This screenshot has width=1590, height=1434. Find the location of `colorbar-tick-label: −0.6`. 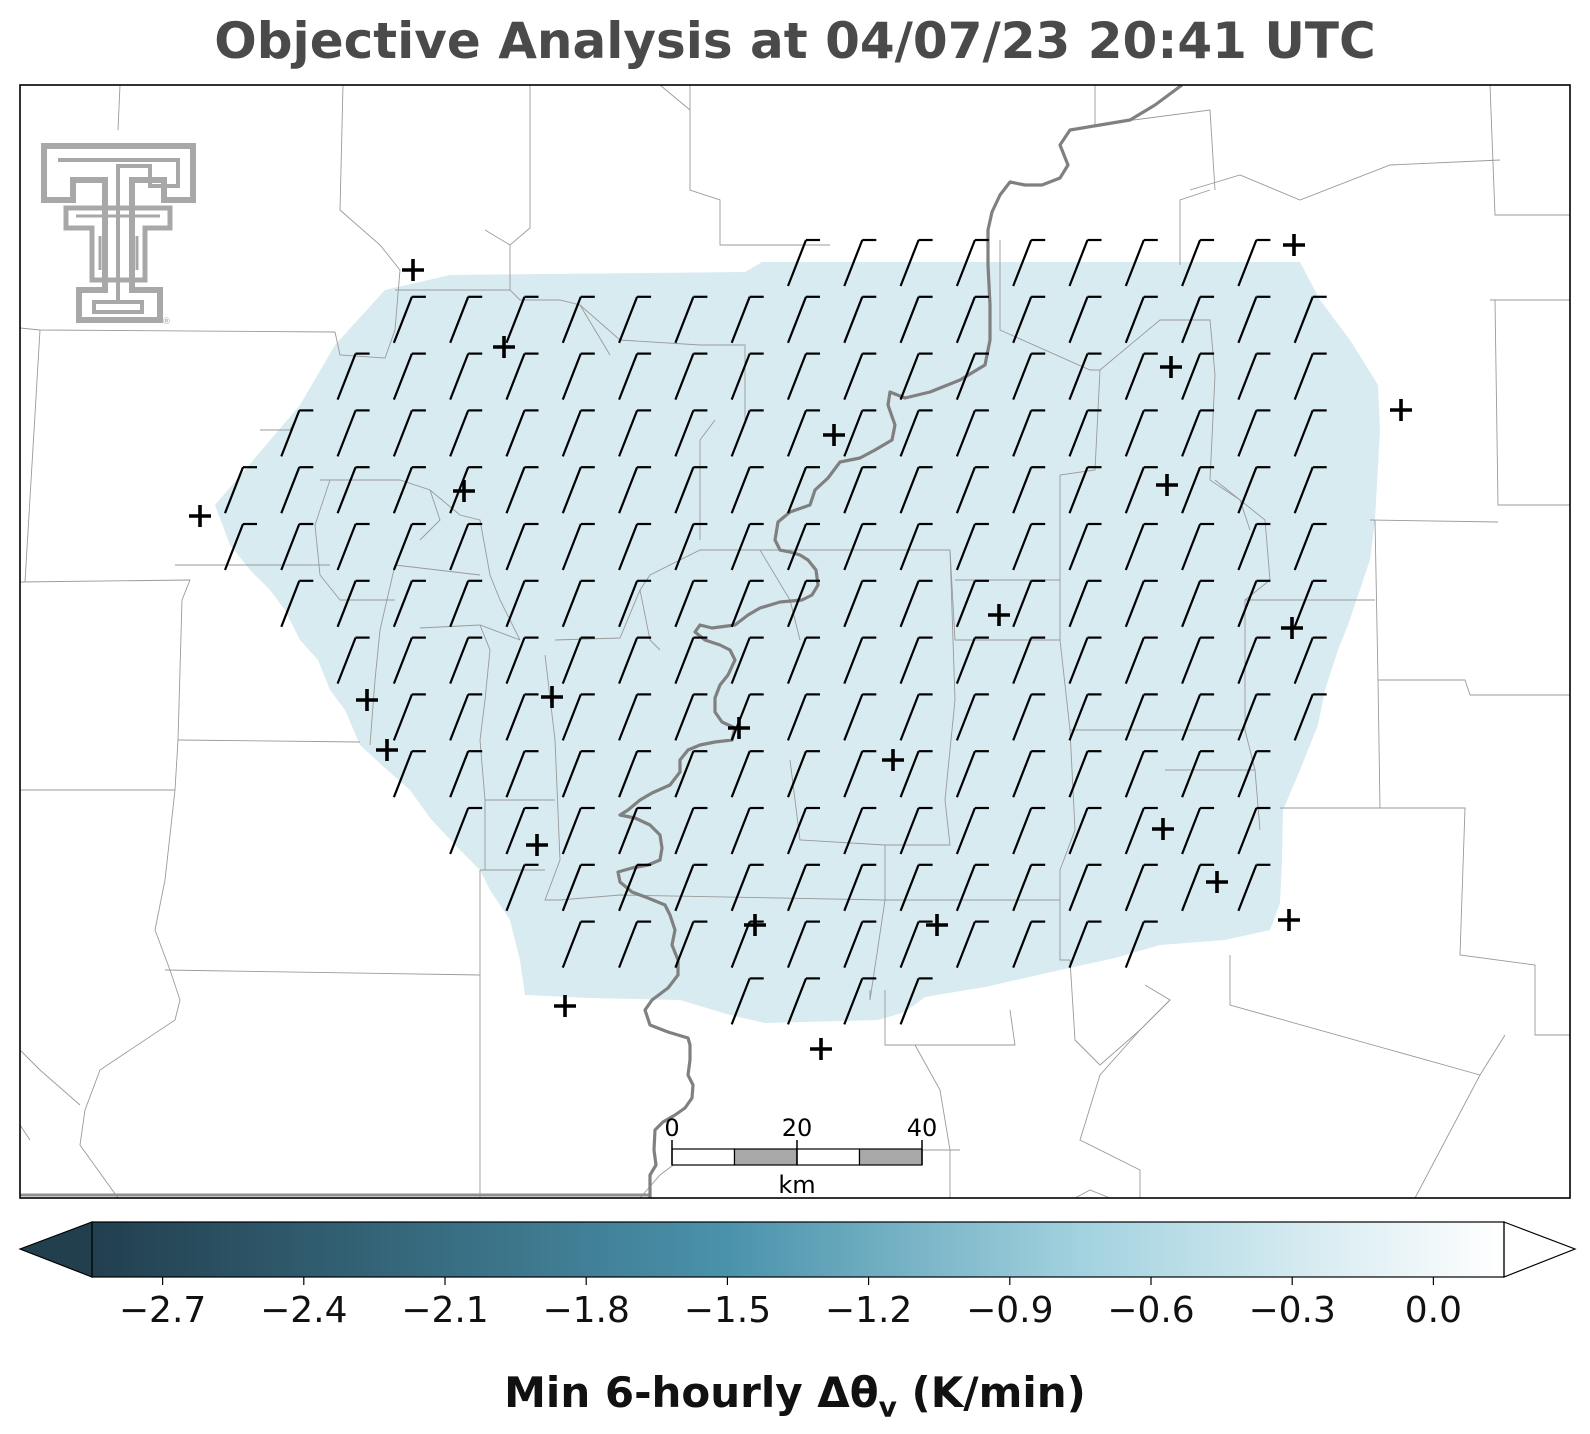

colorbar-tick-label: −0.6 is located at coordinates (1150, 1310).